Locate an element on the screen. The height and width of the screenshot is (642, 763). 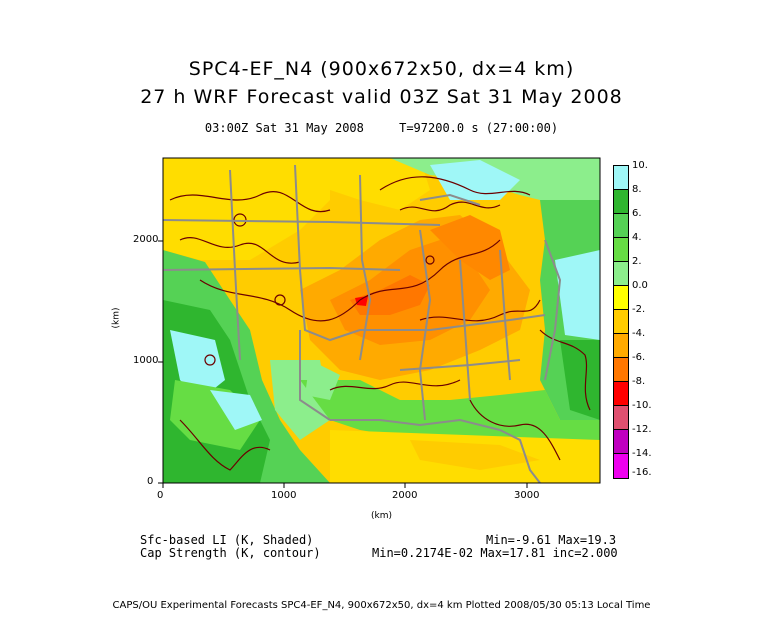
colorbar-label: 8. is located at coordinates (637, 189).